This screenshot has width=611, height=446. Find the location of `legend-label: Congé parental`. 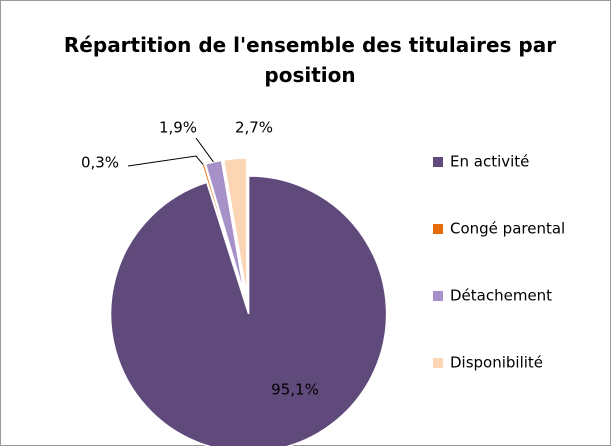

legend-label: Congé parental is located at coordinates (507, 229).